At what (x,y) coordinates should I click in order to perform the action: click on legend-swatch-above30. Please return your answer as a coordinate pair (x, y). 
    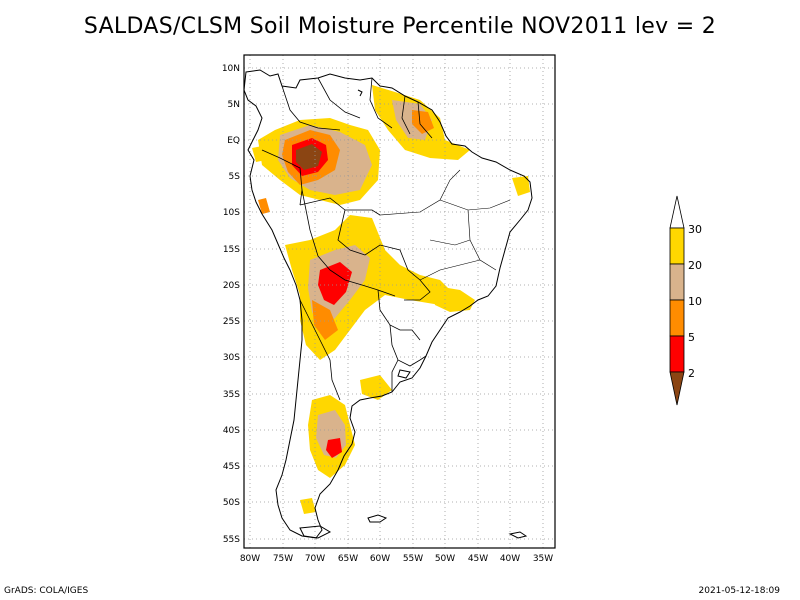
    Looking at the image, I should click on (677, 212).